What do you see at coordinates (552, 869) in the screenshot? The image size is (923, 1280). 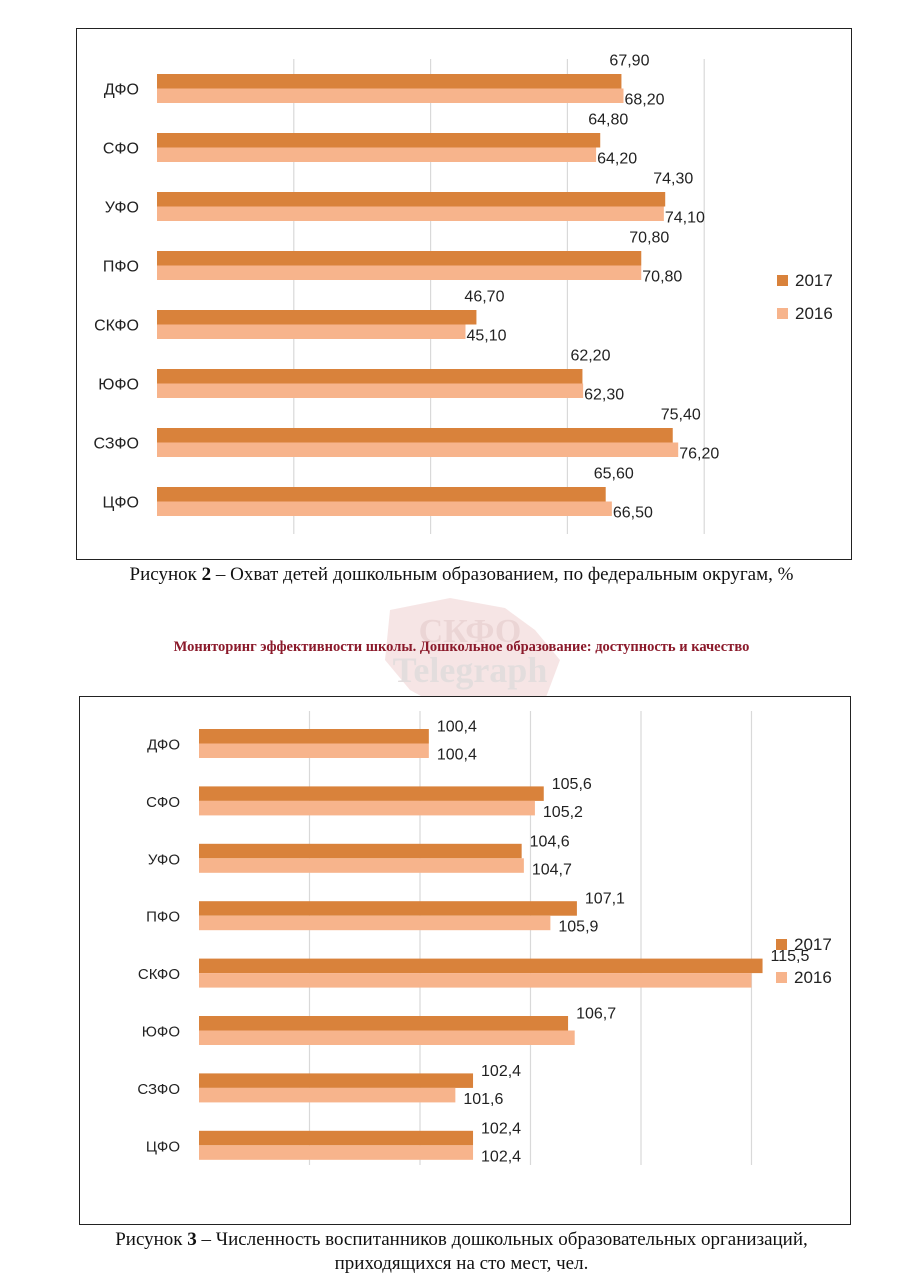 I see `data-label: 104,7` at bounding box center [552, 869].